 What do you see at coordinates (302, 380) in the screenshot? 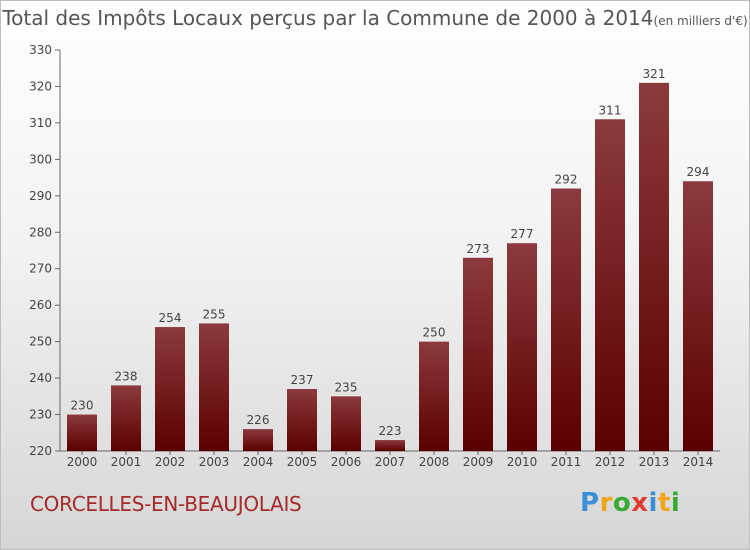
I see `data-label: 237` at bounding box center [302, 380].